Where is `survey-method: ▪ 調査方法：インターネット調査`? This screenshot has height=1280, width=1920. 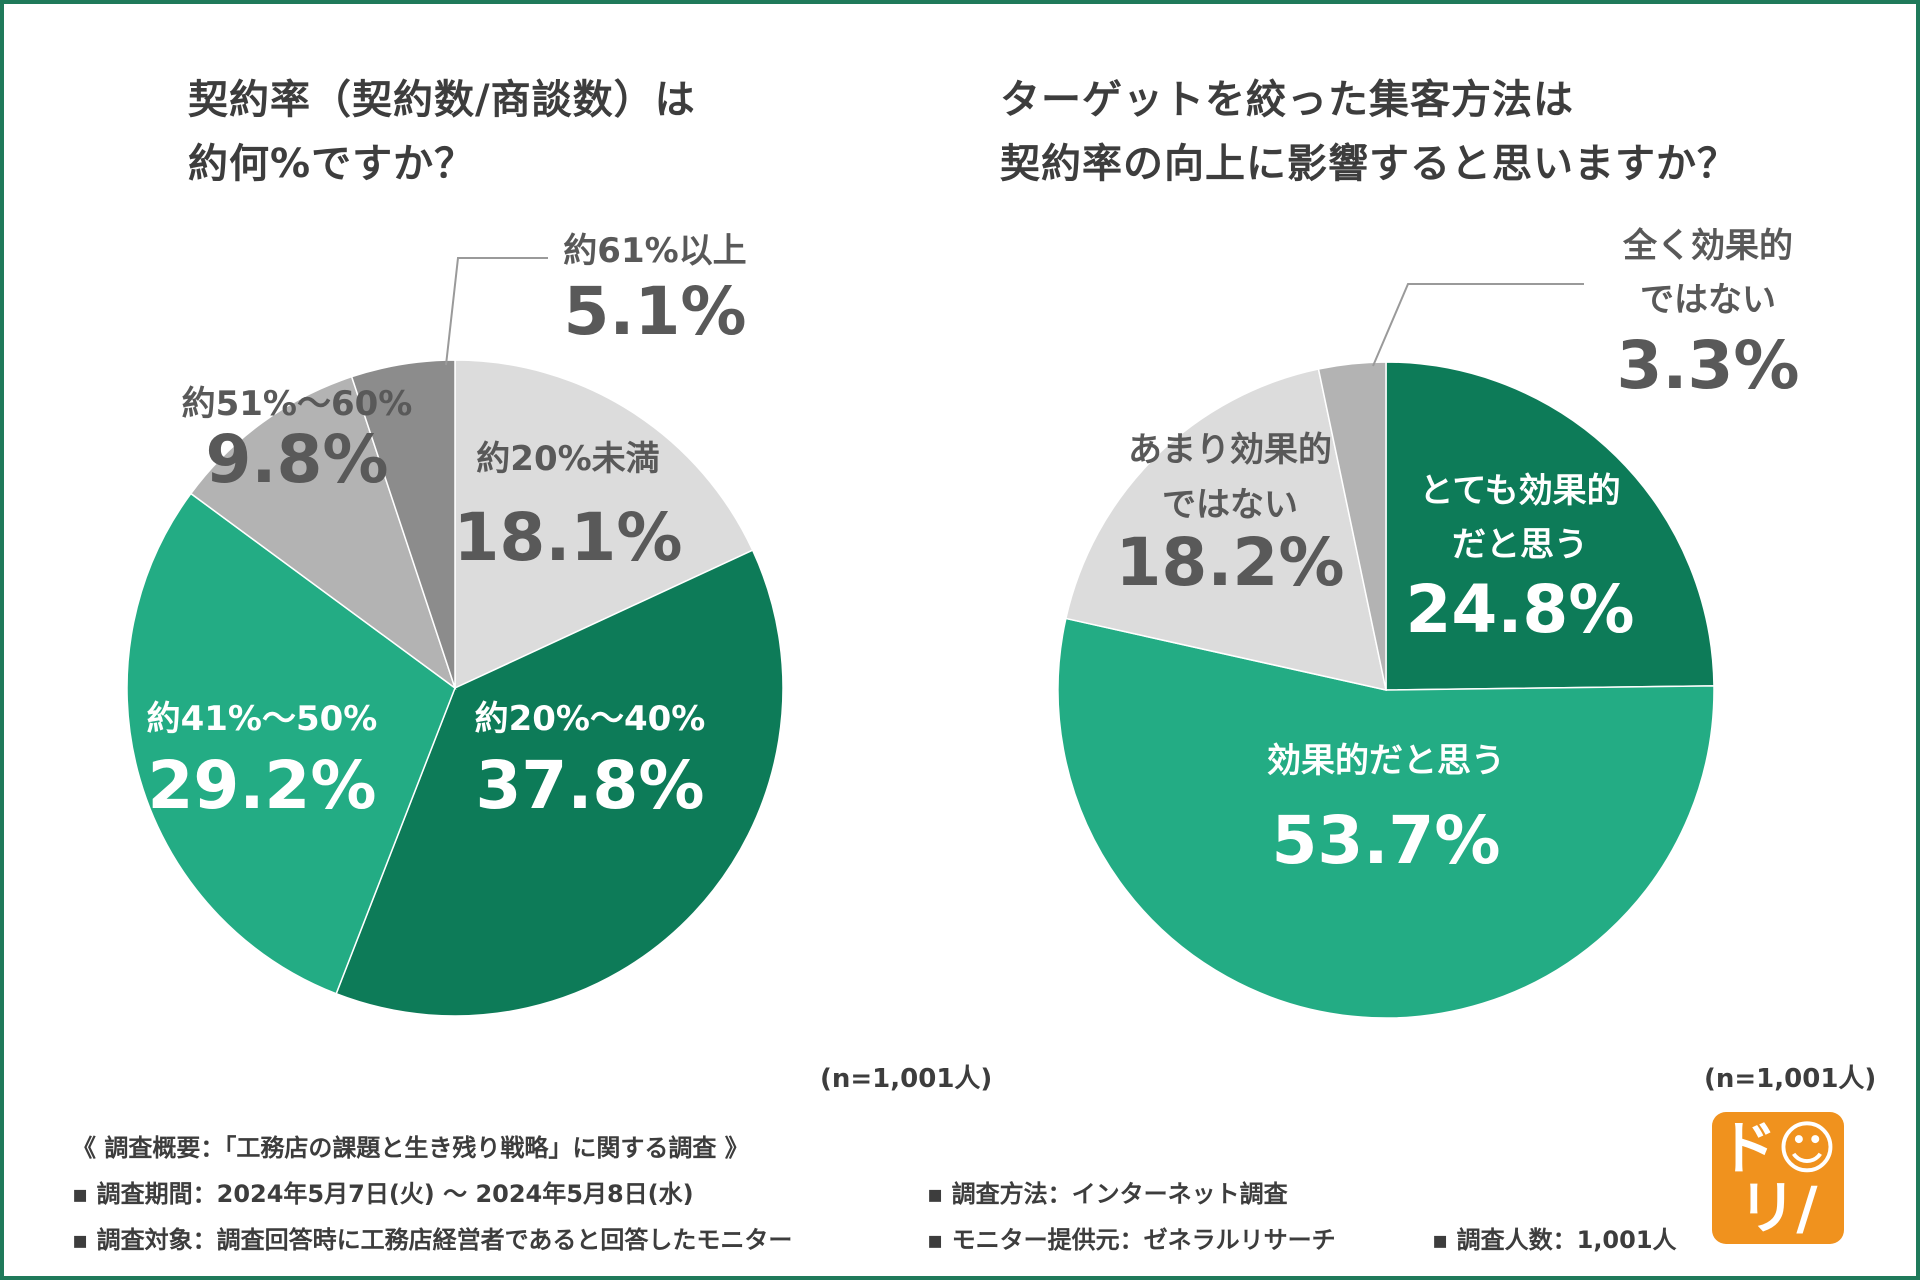 survey-method: ▪ 調査方法：インターネット調査 is located at coordinates (1107, 1194).